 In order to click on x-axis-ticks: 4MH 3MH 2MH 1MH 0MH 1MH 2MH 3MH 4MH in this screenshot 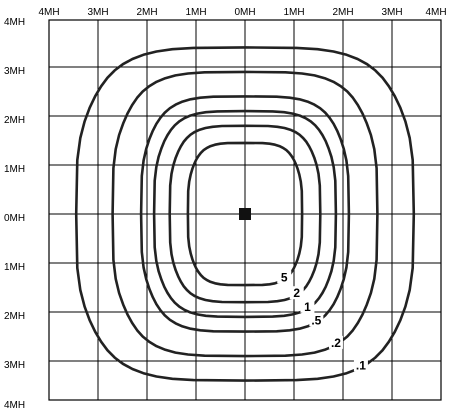, I will do `click(242, 12)`.